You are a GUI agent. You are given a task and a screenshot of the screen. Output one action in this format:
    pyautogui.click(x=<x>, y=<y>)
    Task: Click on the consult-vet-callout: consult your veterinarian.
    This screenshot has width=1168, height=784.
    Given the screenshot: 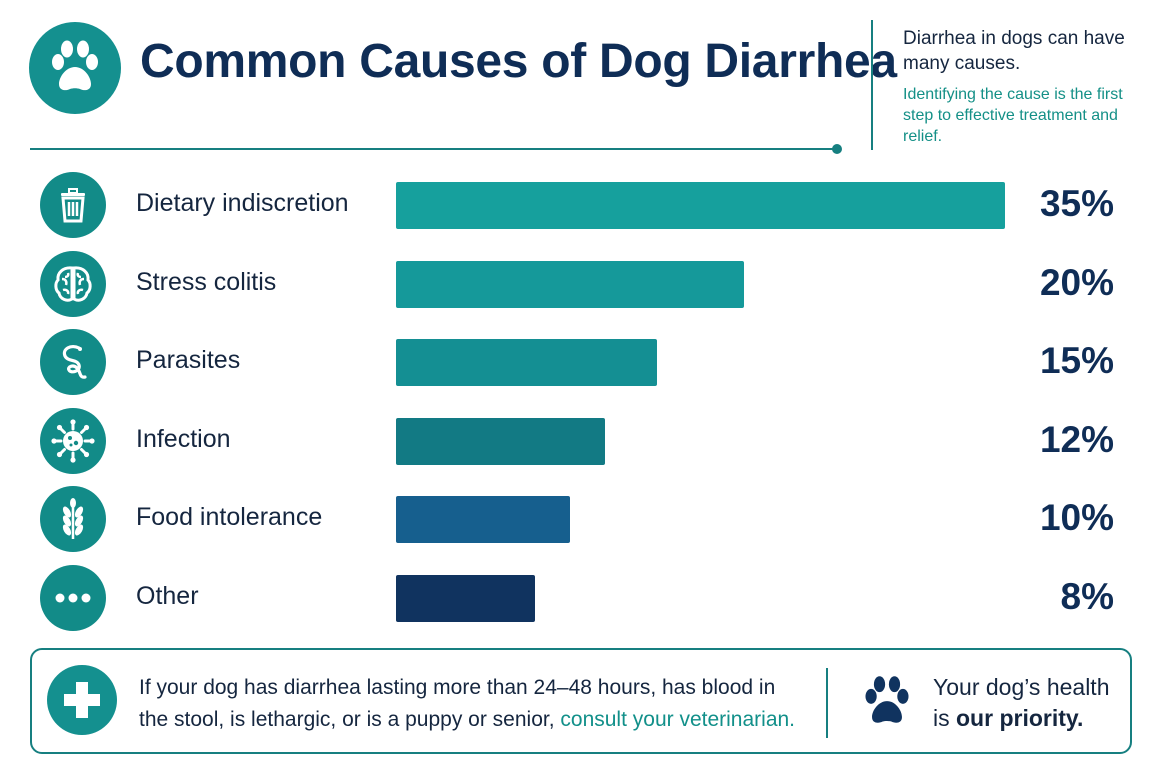 What is the action you would take?
    pyautogui.click(x=678, y=719)
    